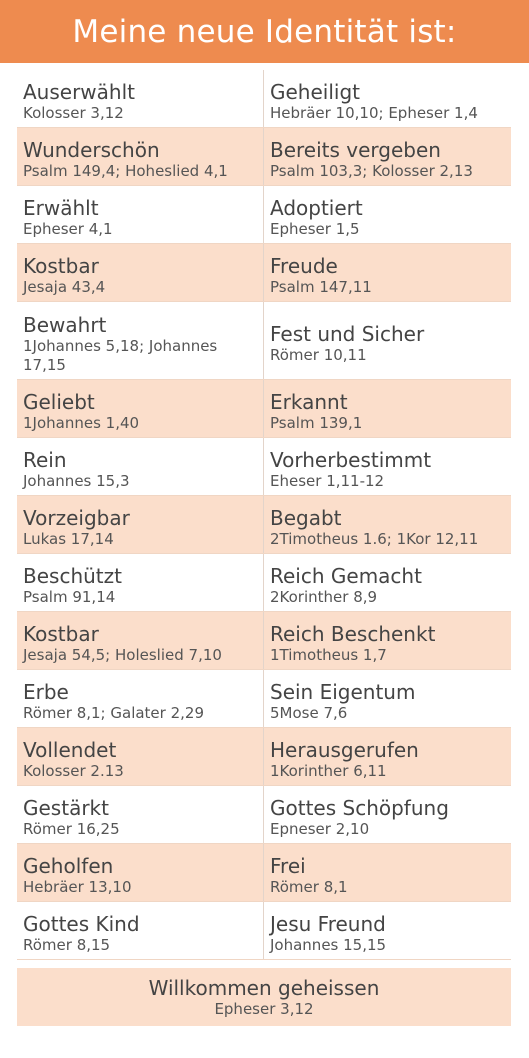 This screenshot has height=1058, width=529. What do you see at coordinates (91, 150) in the screenshot?
I see `identity-word: Wunderschön` at bounding box center [91, 150].